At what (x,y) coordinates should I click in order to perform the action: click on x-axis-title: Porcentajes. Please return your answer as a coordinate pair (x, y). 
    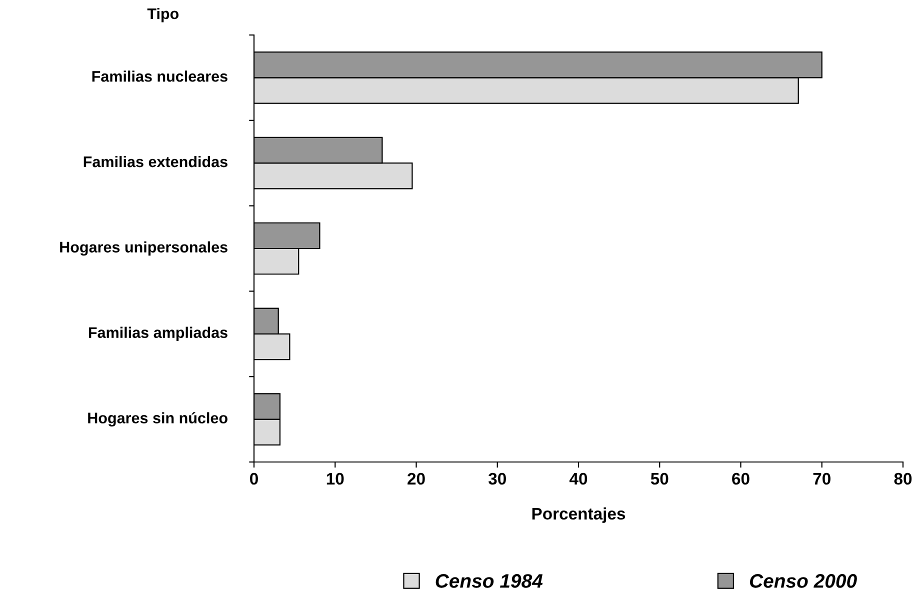
    Looking at the image, I should click on (579, 515).